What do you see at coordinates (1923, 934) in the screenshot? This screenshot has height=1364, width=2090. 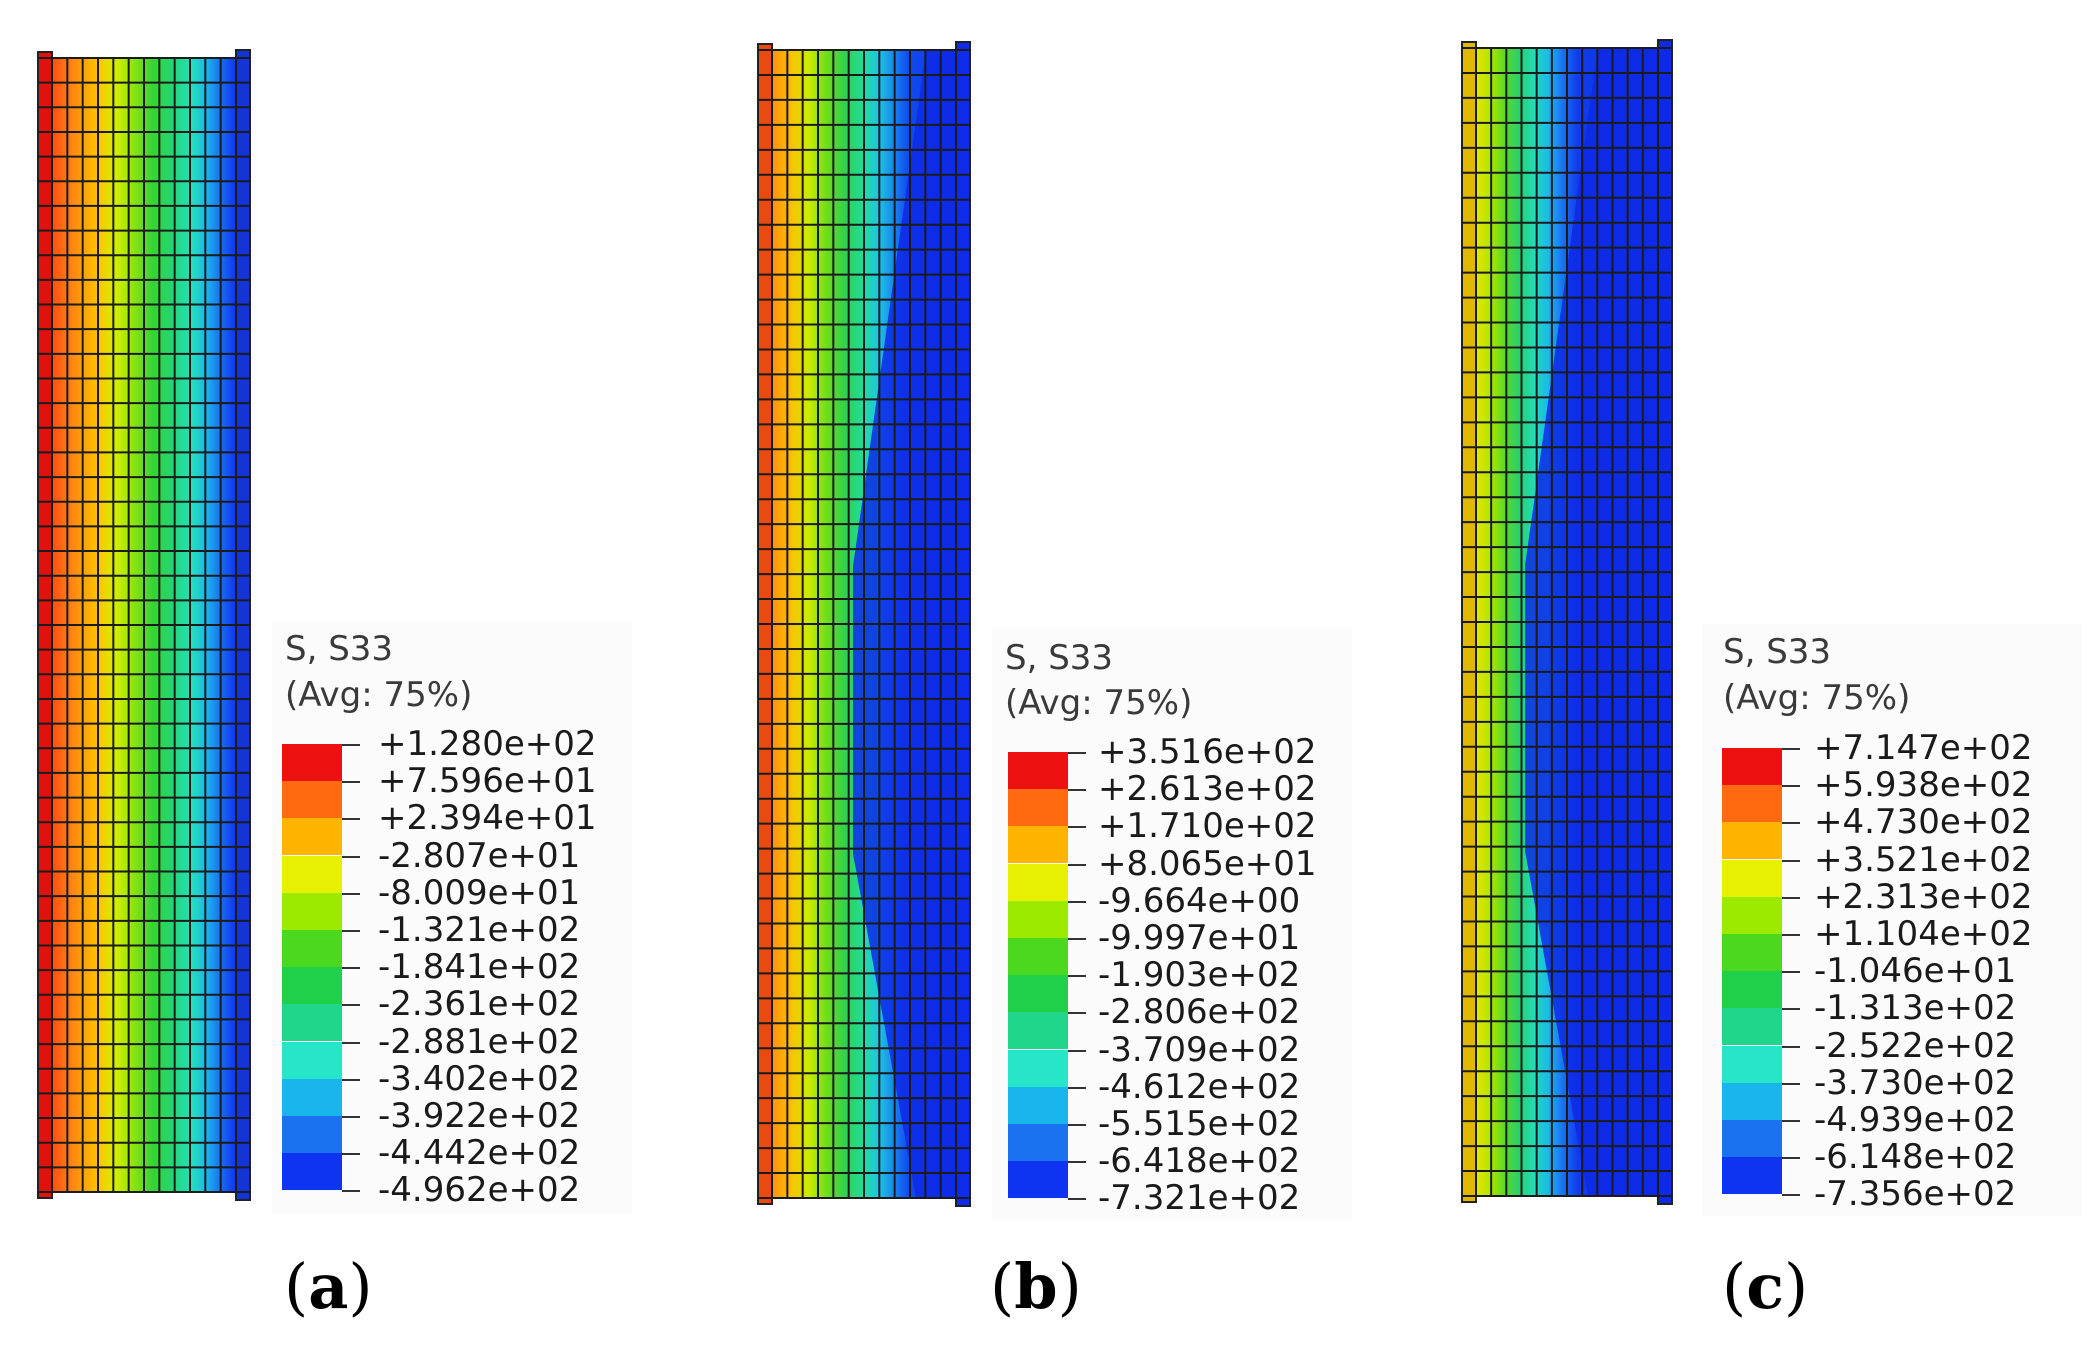 I see `legend-value: +1.104e+02` at bounding box center [1923, 934].